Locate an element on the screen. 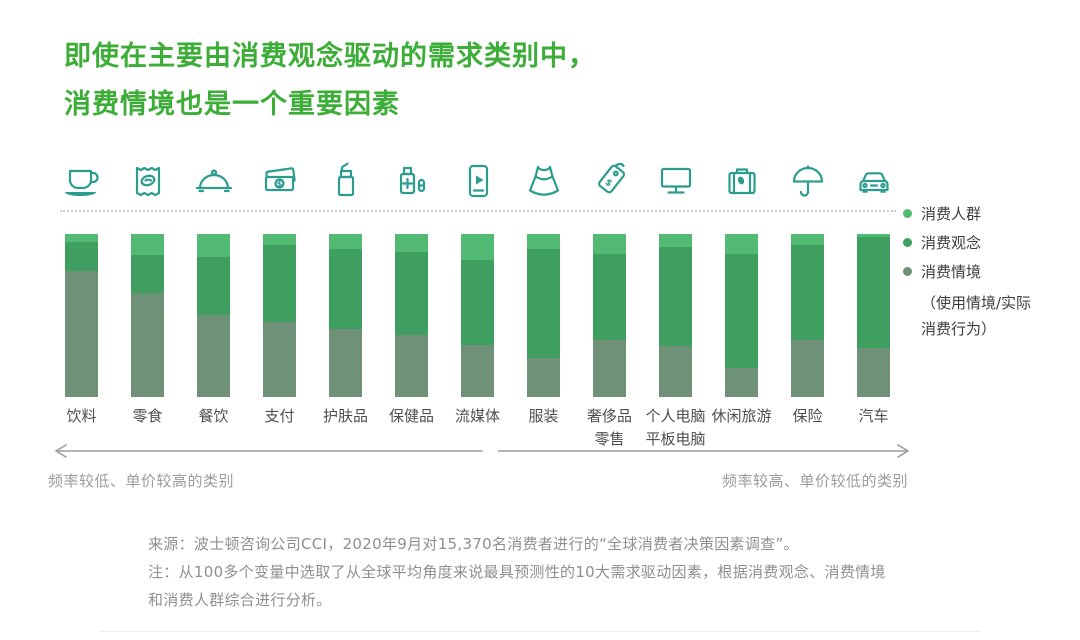 This screenshot has width=1080, height=640. coffee-cup-icon is located at coordinates (82, 181).